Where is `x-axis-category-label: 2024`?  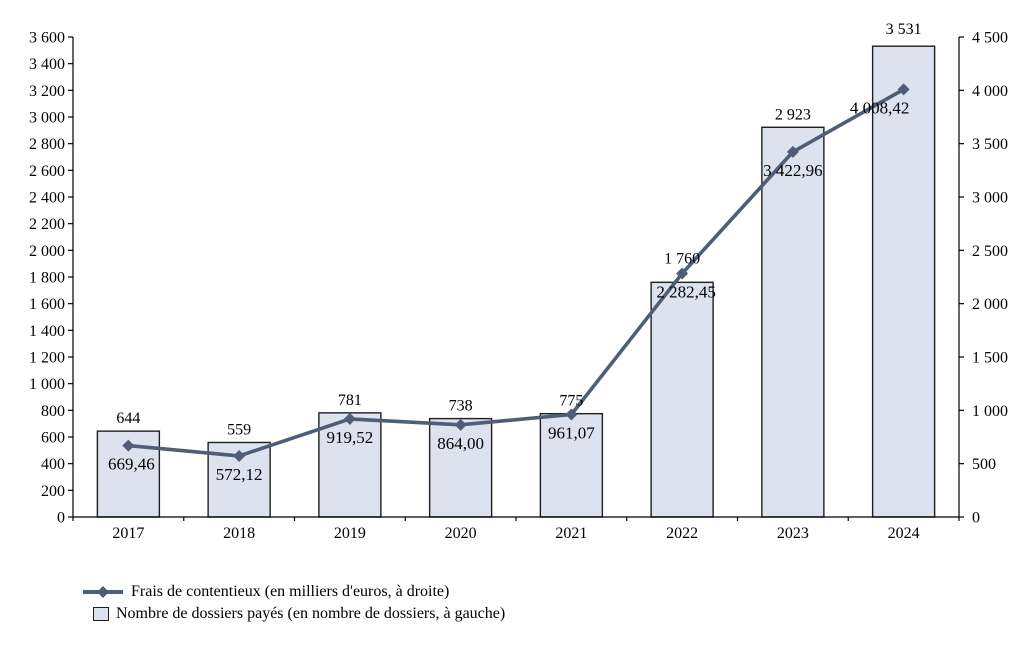
x-axis-category-label: 2024 is located at coordinates (904, 533).